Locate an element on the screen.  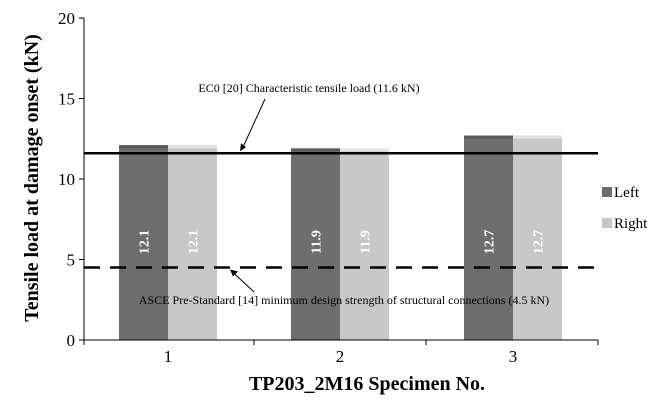
x-axis-title: TP203_2M16 Specimen No. is located at coordinates (367, 384).